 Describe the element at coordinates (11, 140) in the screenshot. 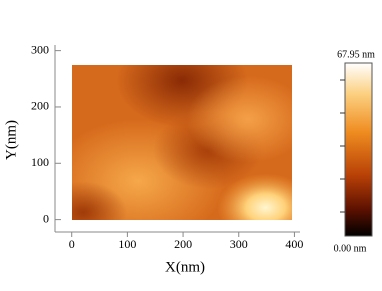

I see `y-axis-label: Y(nm)` at that location.